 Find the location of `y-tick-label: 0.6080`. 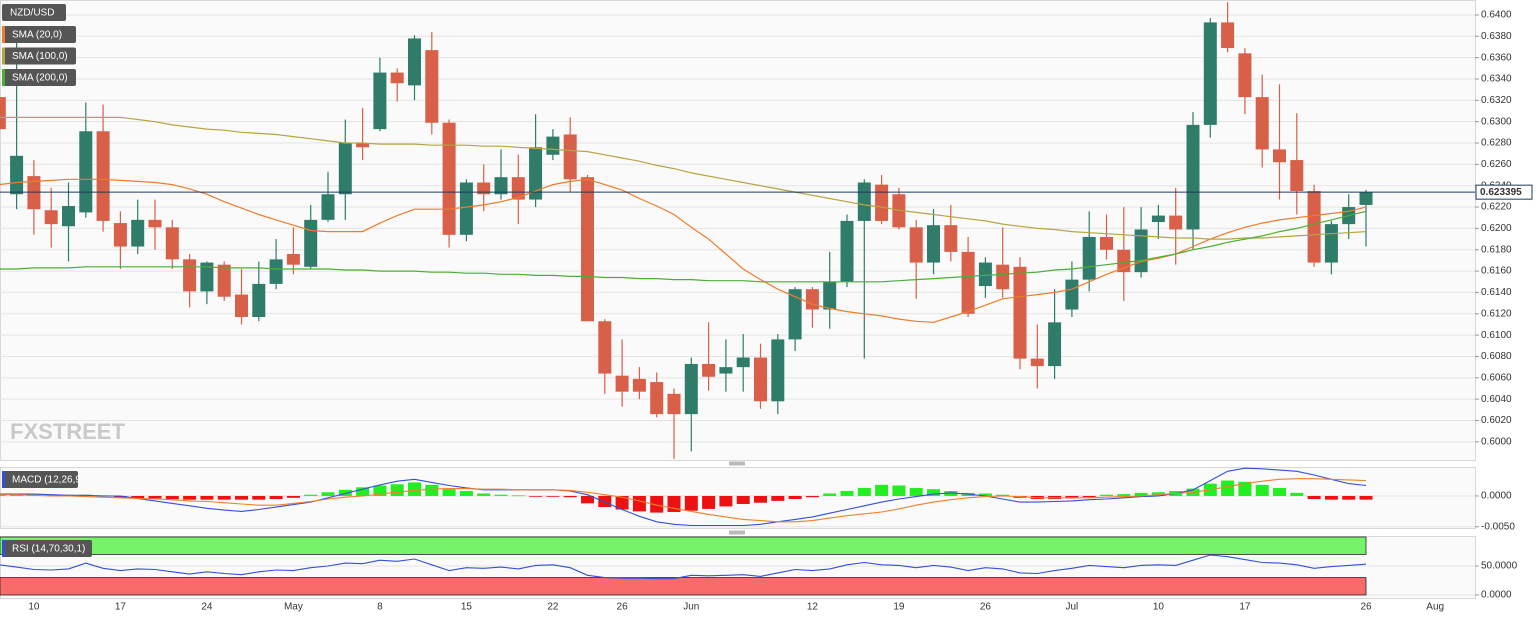

y-tick-label: 0.6080 is located at coordinates (1496, 356).